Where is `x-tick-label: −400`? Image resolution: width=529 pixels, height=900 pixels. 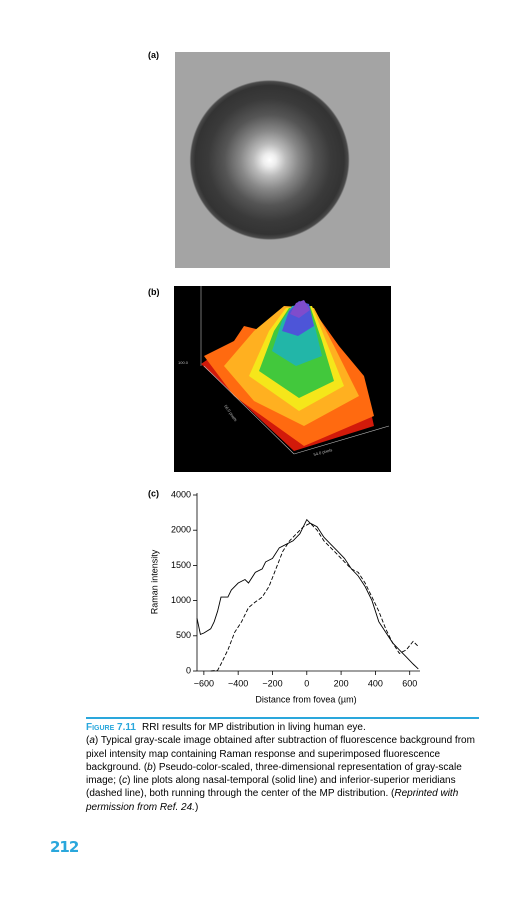
x-tick-label: −400 is located at coordinates (238, 683).